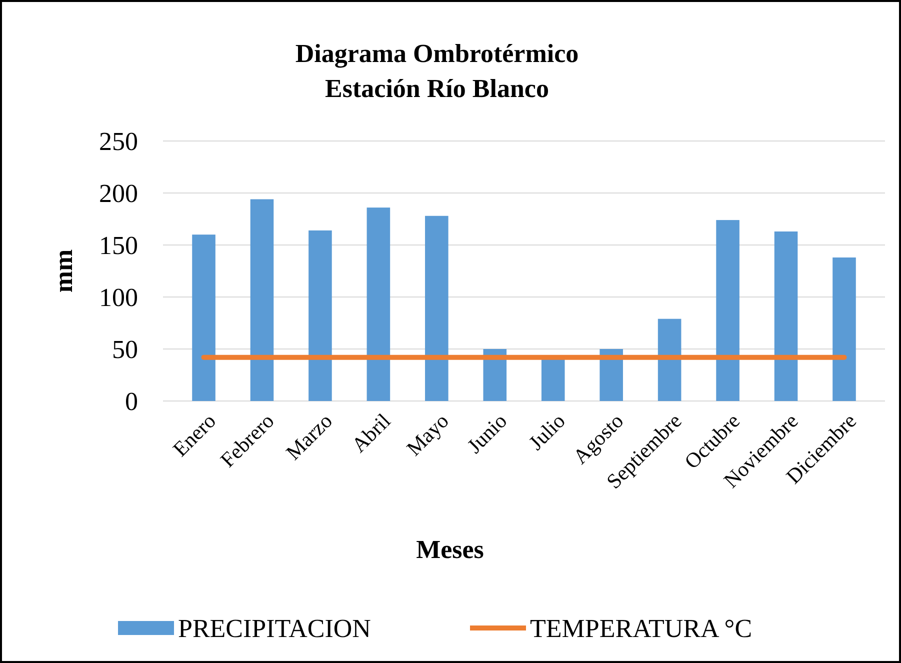 The image size is (901, 663). What do you see at coordinates (437, 71) in the screenshot?
I see `chart-title: Diagrama Ombrotérmico Estación Río Blanco` at bounding box center [437, 71].